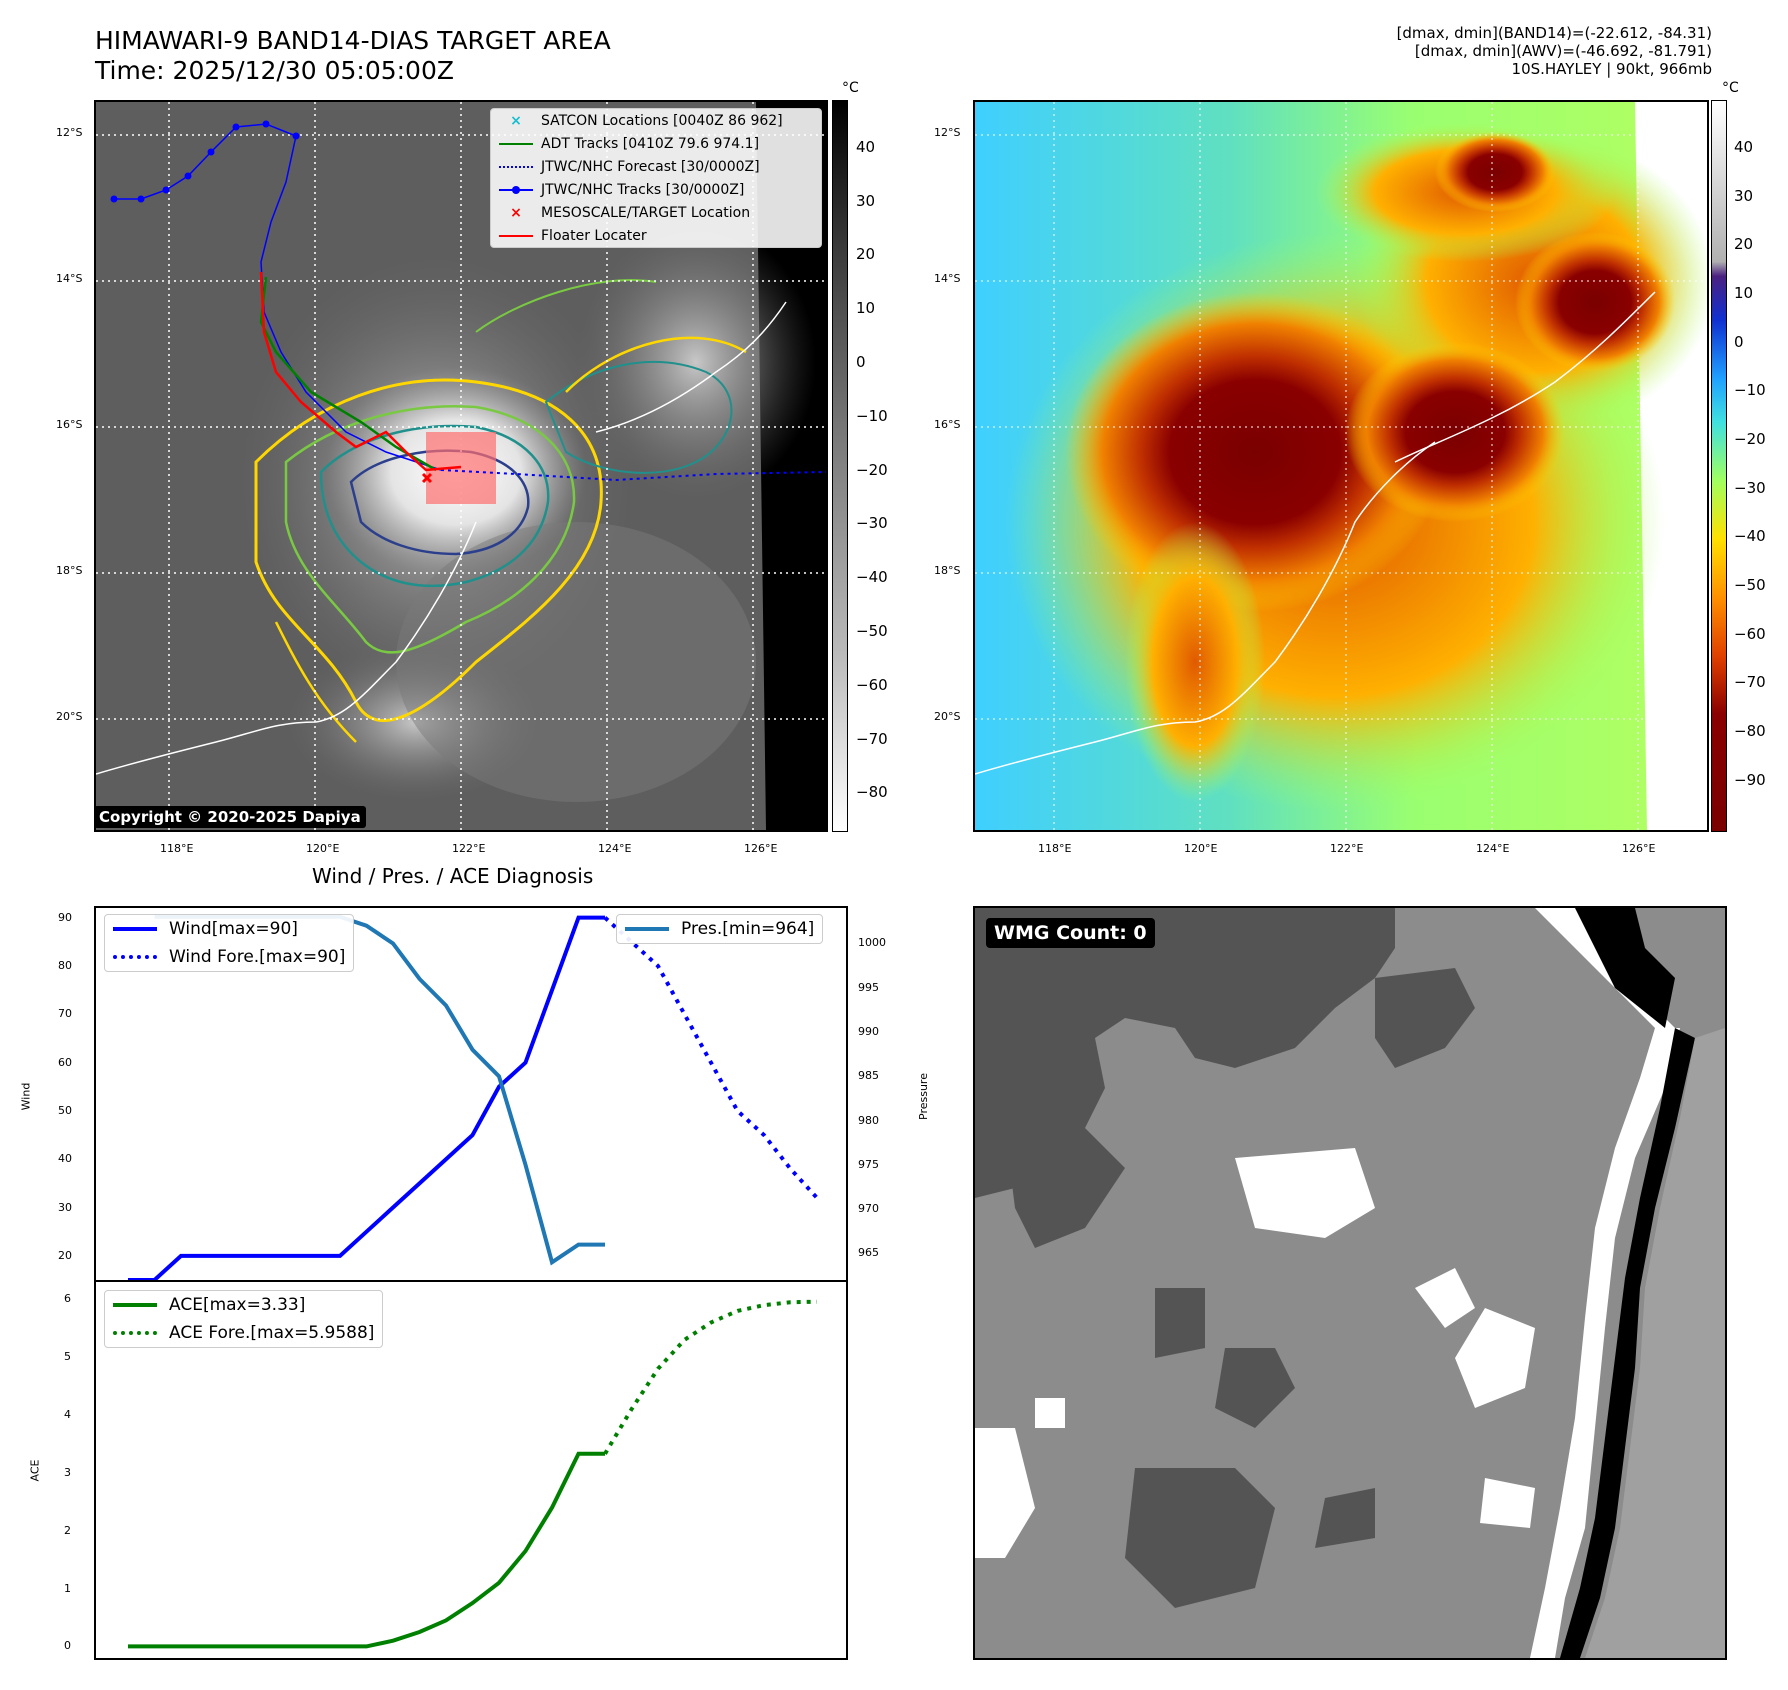  I want to click on floater-line-icon, so click(516, 235).